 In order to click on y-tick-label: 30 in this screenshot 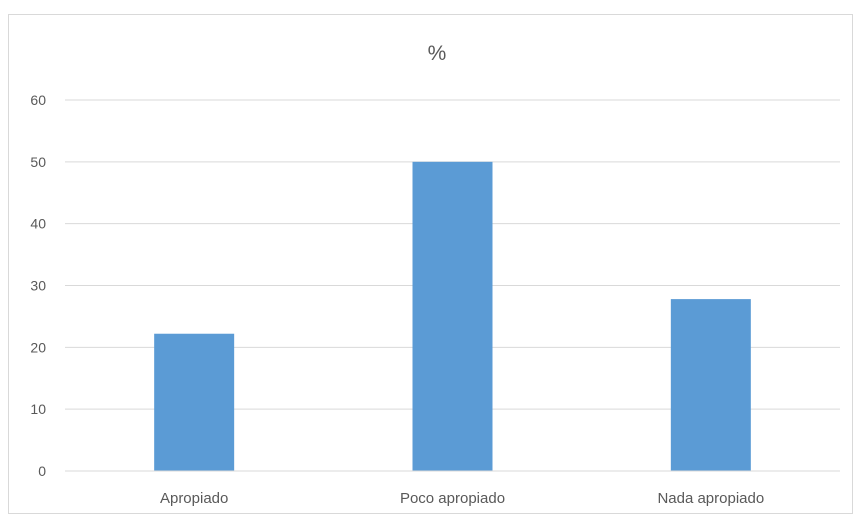, I will do `click(38, 286)`.